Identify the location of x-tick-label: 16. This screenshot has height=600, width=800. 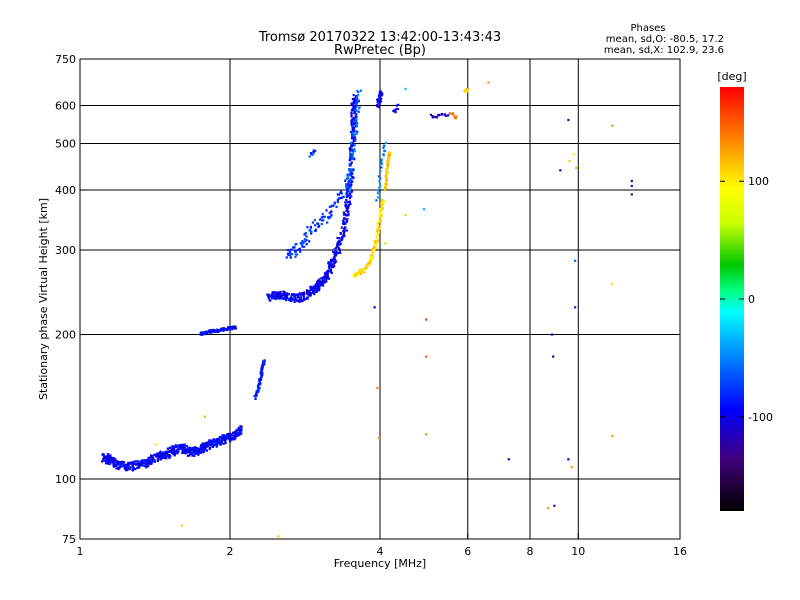
(680, 551).